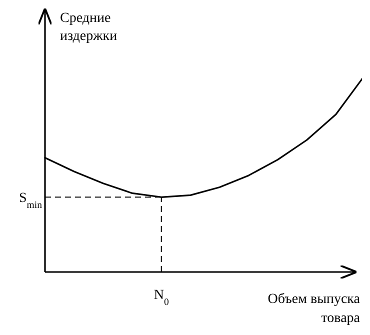  Describe the element at coordinates (314, 309) in the screenshot. I see `x-axis-title: Объем выпуска товара` at that location.